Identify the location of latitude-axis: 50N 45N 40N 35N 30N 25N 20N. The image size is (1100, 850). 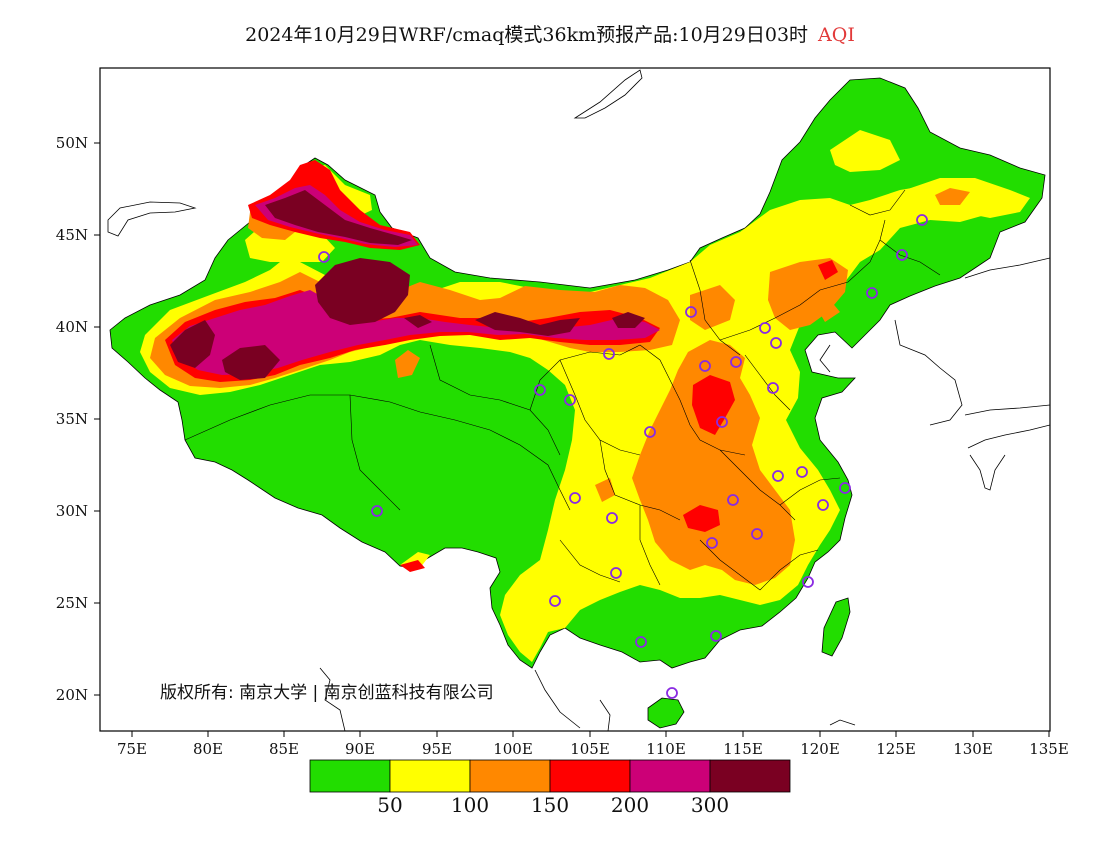
(78, 419).